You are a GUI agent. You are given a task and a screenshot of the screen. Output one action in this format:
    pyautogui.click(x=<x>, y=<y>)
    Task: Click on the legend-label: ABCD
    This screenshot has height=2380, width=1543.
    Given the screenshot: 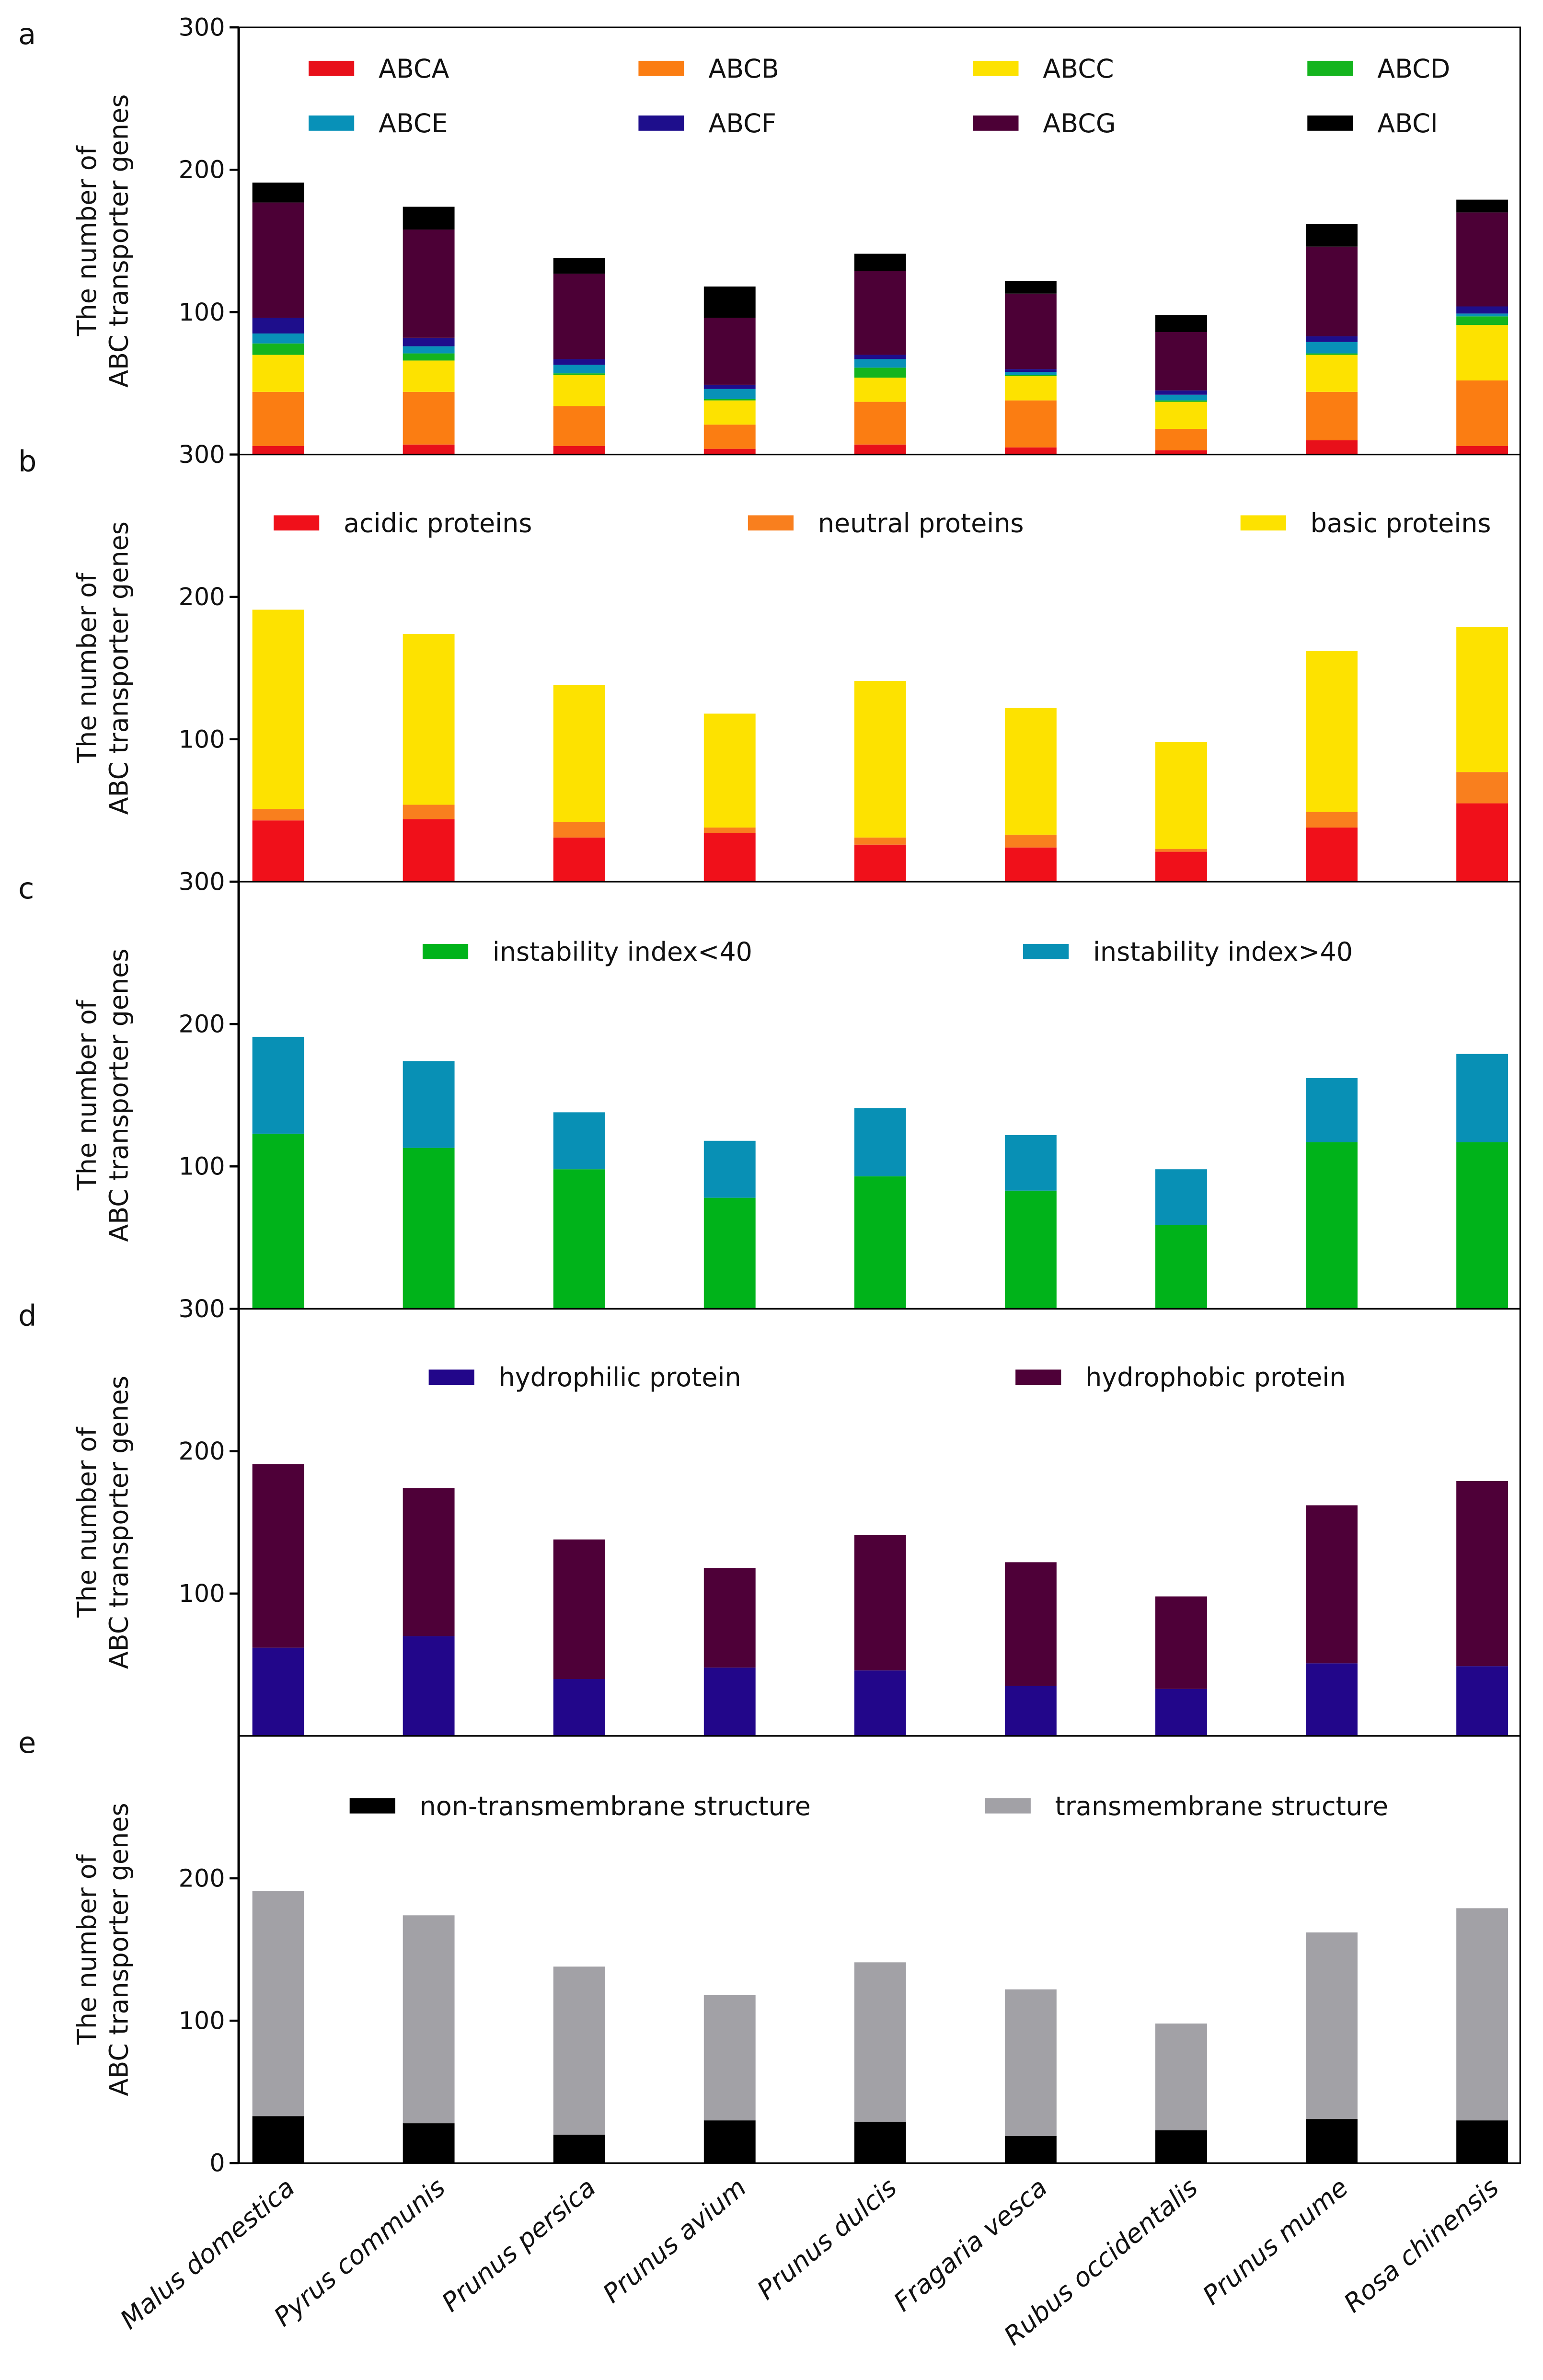 What is the action you would take?
    pyautogui.click(x=1413, y=69)
    